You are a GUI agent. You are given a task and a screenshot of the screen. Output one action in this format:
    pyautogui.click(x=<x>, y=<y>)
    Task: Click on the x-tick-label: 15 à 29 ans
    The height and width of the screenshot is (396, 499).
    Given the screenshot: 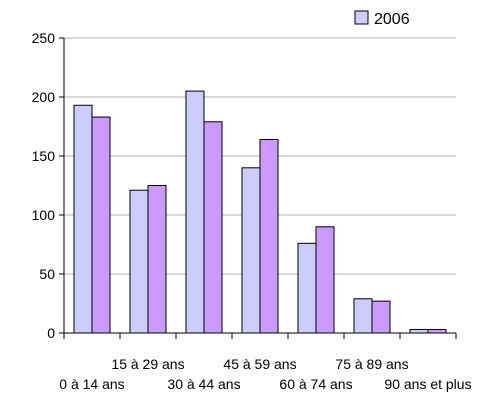 What is the action you would take?
    pyautogui.click(x=147, y=364)
    